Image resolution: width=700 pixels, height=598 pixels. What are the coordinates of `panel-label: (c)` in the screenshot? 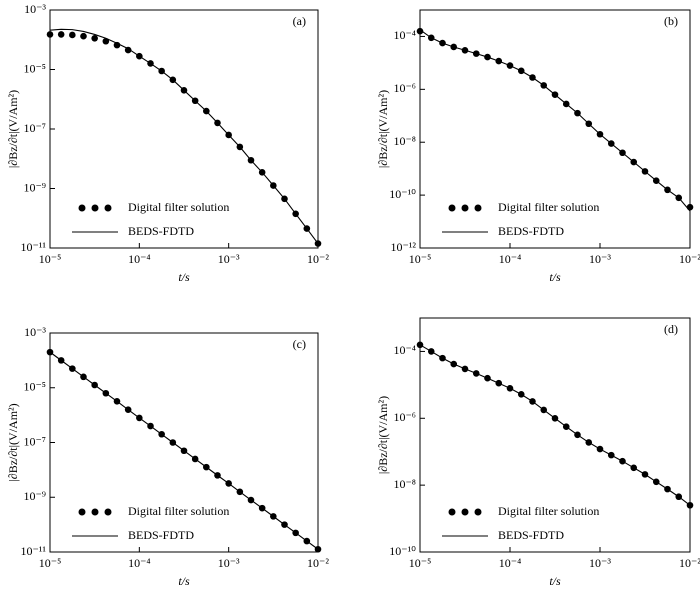 It's located at (299, 344).